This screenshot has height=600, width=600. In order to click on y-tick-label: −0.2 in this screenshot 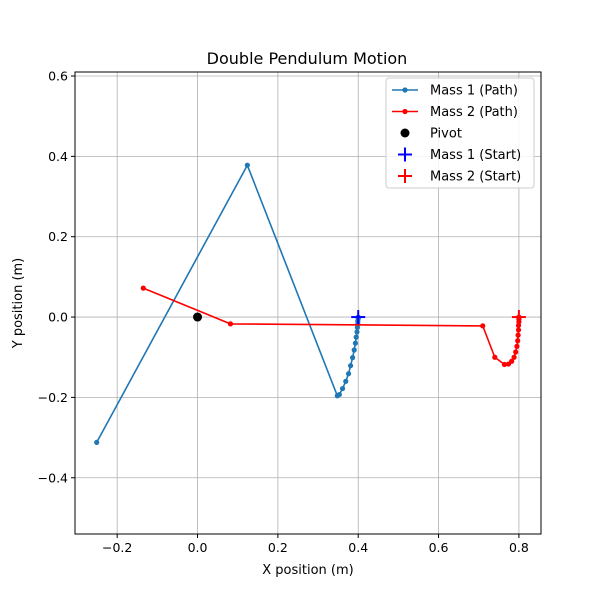, I will do `click(53, 397)`.